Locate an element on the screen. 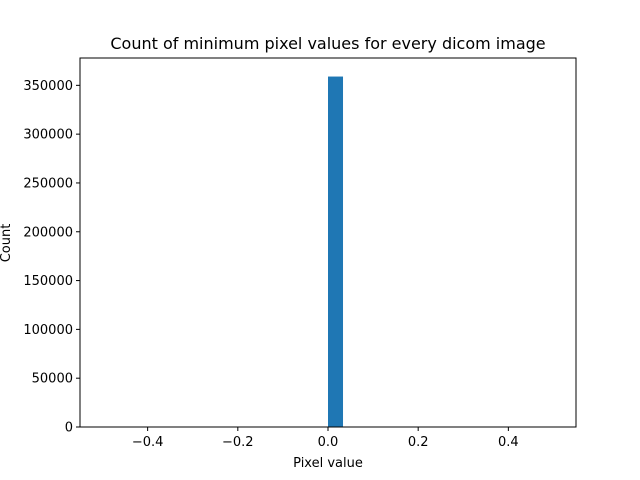 The width and height of the screenshot is (640, 480). bars-group is located at coordinates (336, 252).